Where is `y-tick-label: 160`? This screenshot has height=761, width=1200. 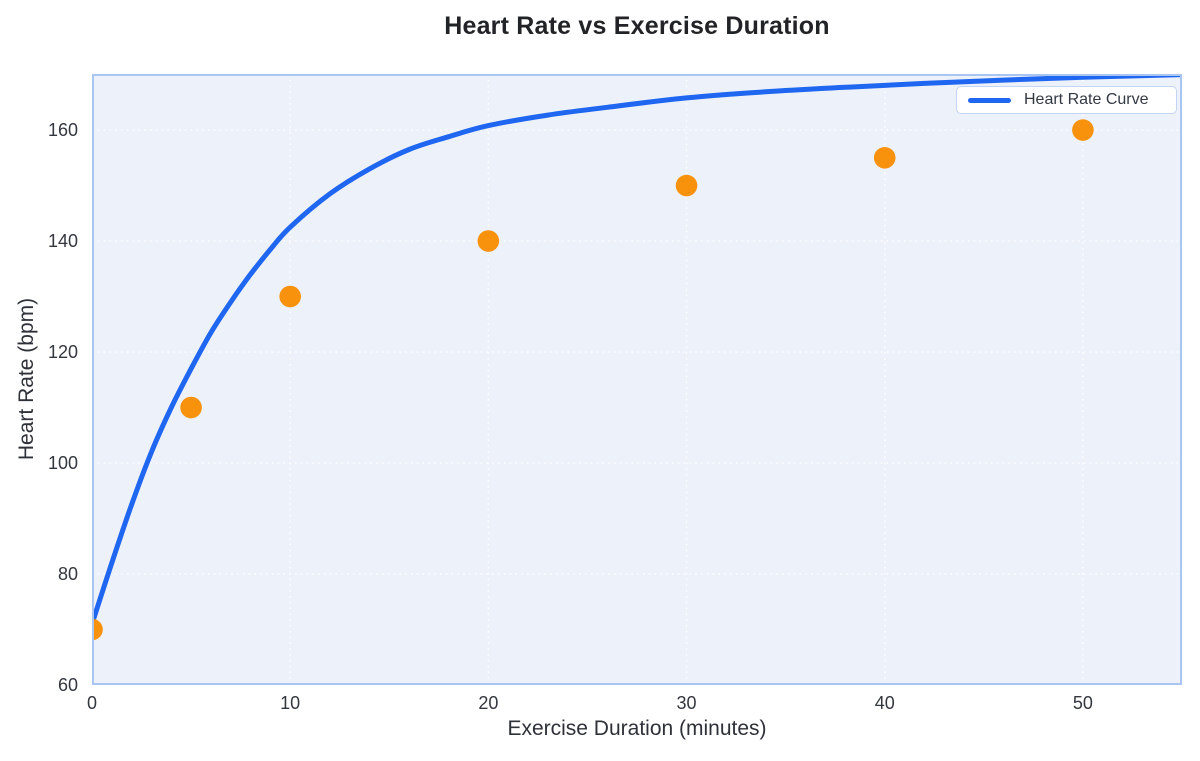 y-tick-label: 160 is located at coordinates (62, 130).